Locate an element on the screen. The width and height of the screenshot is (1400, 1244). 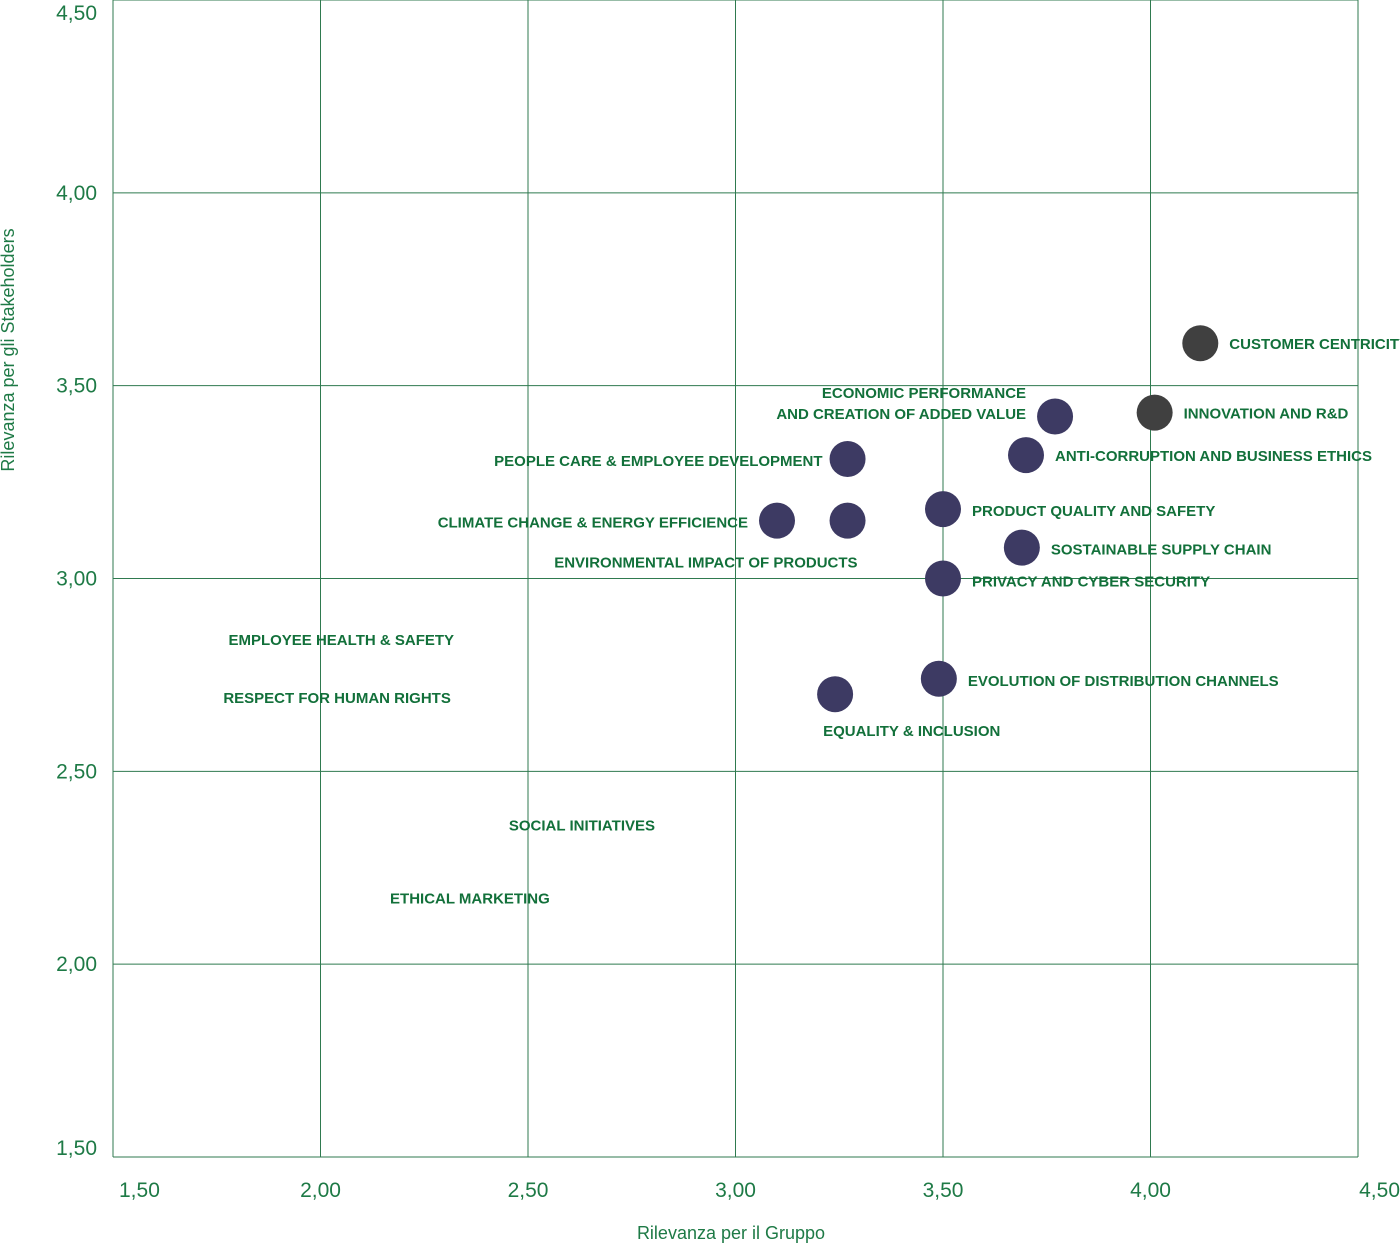
point-label: CLIMATE CHANGE & ENERGY EFFICIENCE is located at coordinates (593, 523).